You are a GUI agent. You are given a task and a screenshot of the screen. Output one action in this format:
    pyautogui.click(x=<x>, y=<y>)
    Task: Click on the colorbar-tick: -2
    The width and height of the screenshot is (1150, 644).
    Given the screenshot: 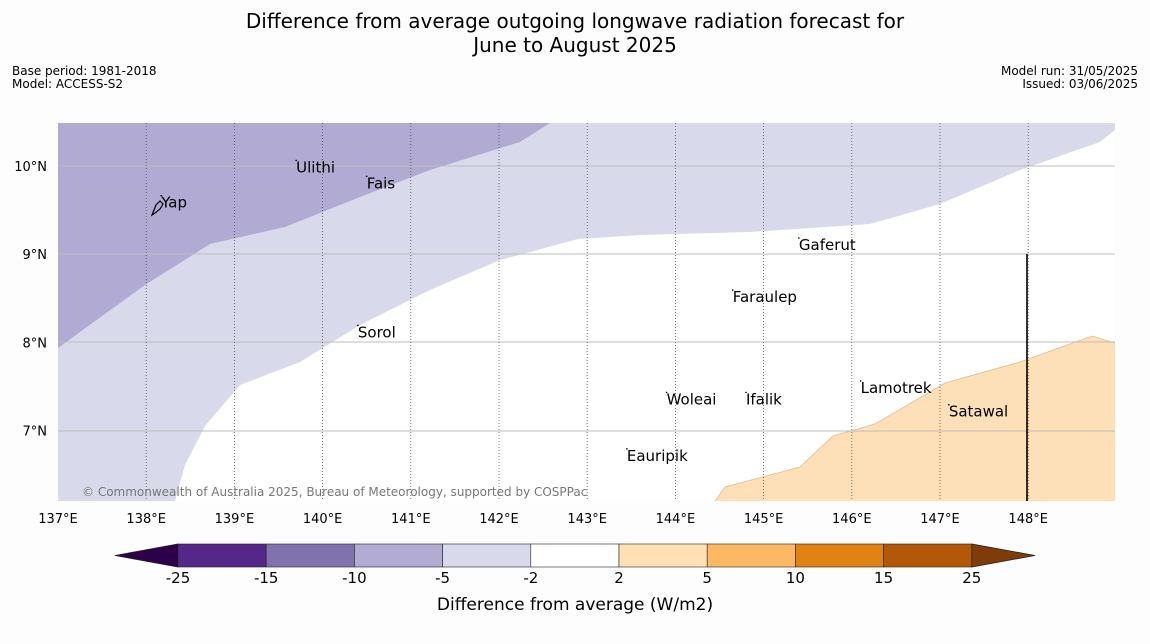 What is the action you would take?
    pyautogui.click(x=530, y=578)
    